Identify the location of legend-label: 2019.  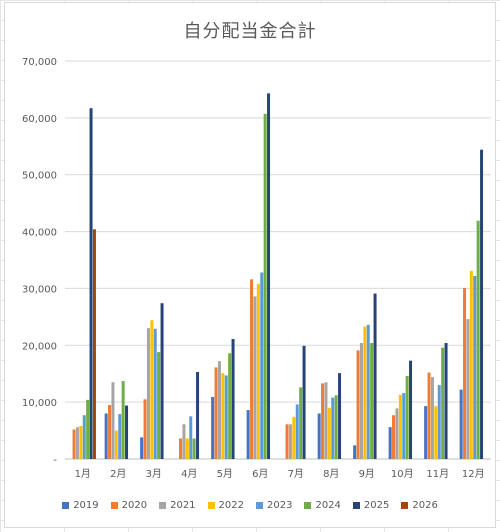
(86, 505).